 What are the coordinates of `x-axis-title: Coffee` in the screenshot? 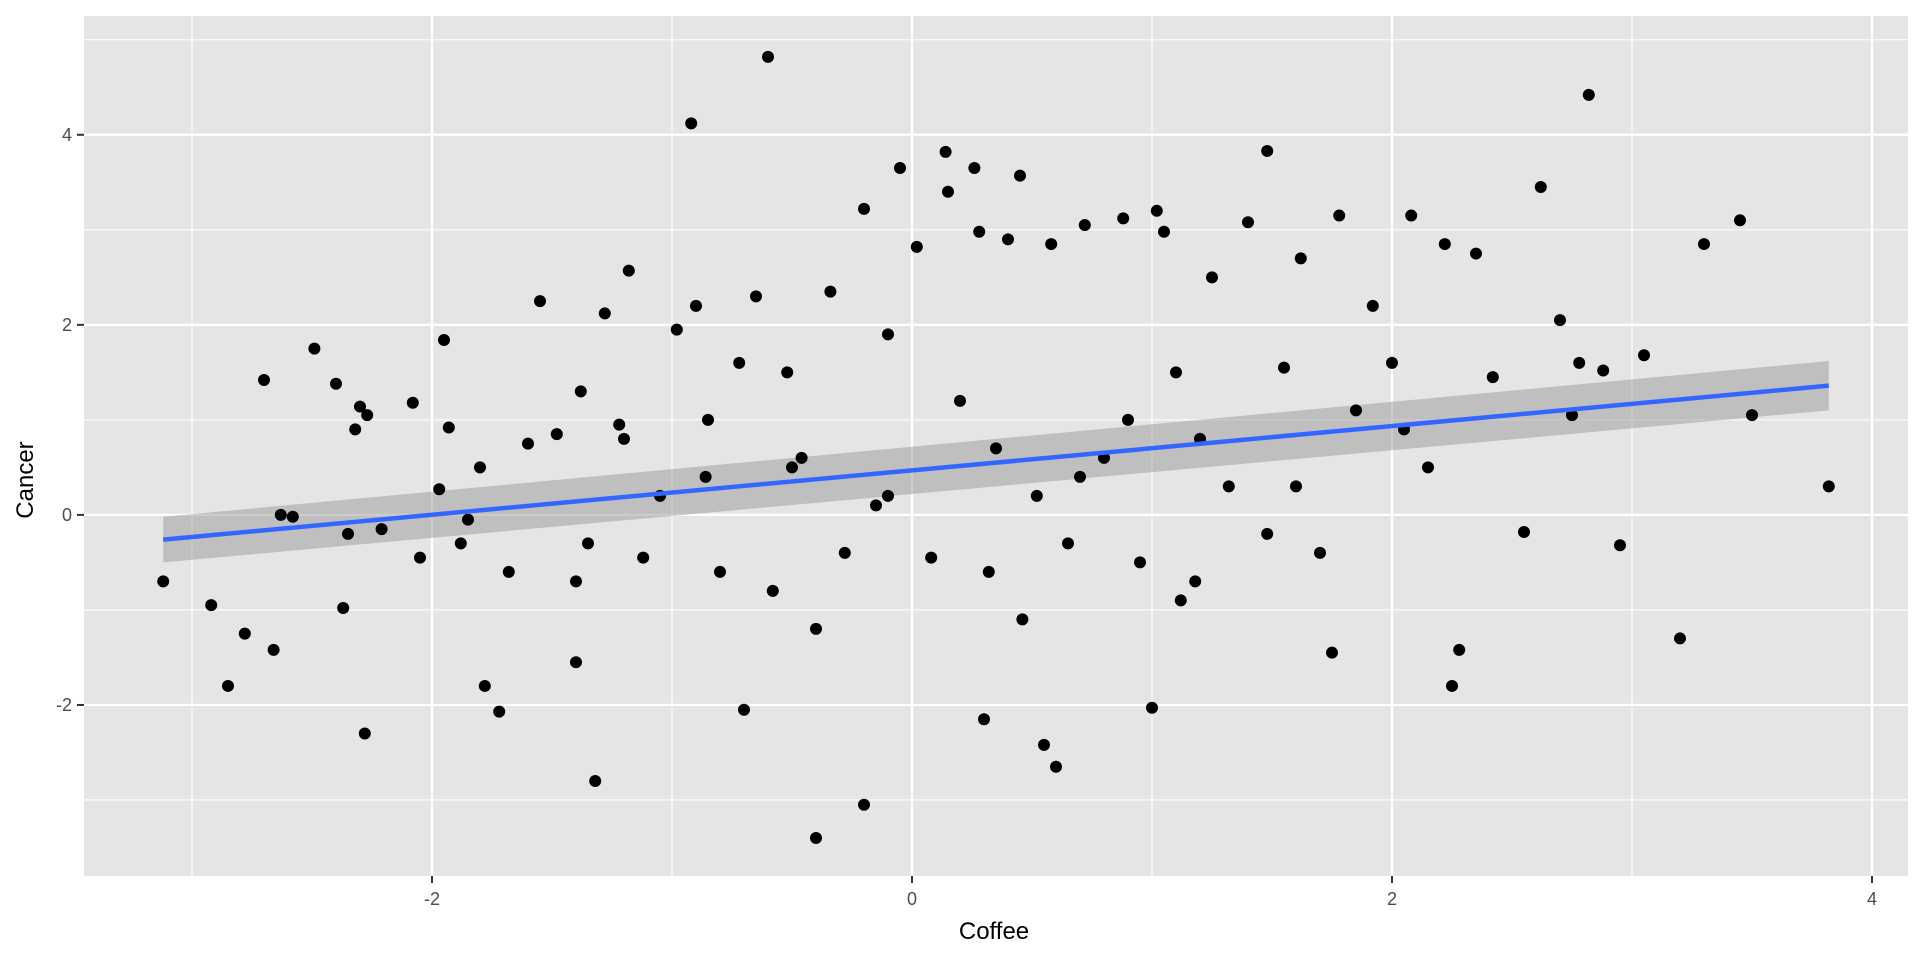 It's located at (994, 931).